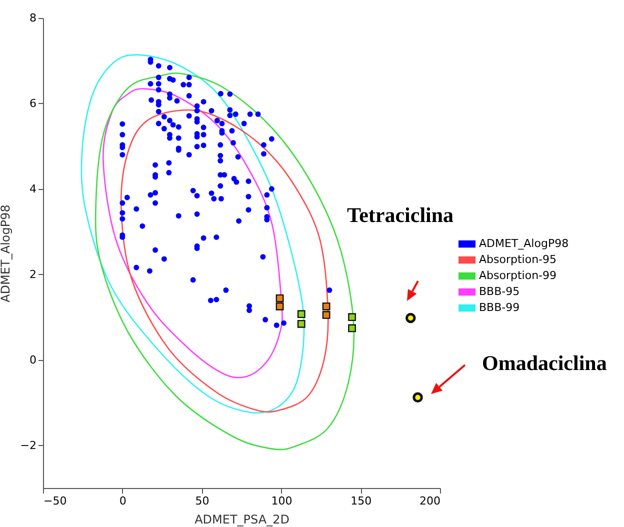 The width and height of the screenshot is (624, 527). Describe the element at coordinates (281, 501) in the screenshot. I see `x-tick-label: 100` at that location.